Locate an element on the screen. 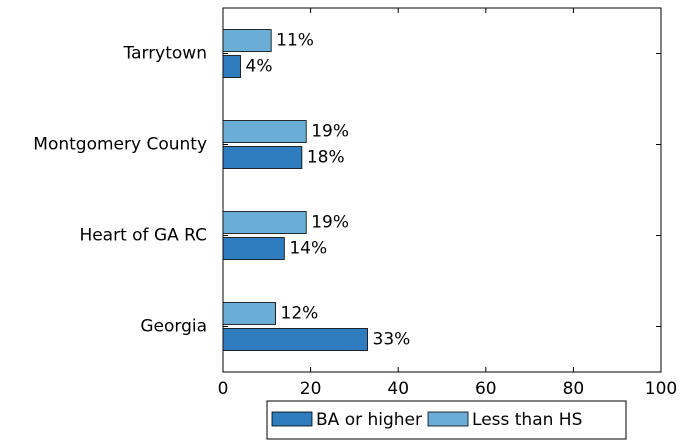 This screenshot has width=699, height=447. x-tick-label: 40 is located at coordinates (398, 389).